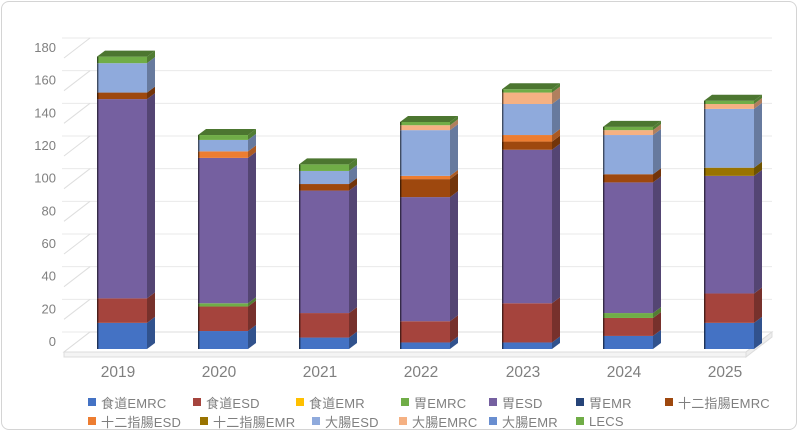 This screenshot has height=433, width=800. What do you see at coordinates (425, 177) in the screenshot?
I see `bar-segment-2022-十二指腸ESD` at bounding box center [425, 177].